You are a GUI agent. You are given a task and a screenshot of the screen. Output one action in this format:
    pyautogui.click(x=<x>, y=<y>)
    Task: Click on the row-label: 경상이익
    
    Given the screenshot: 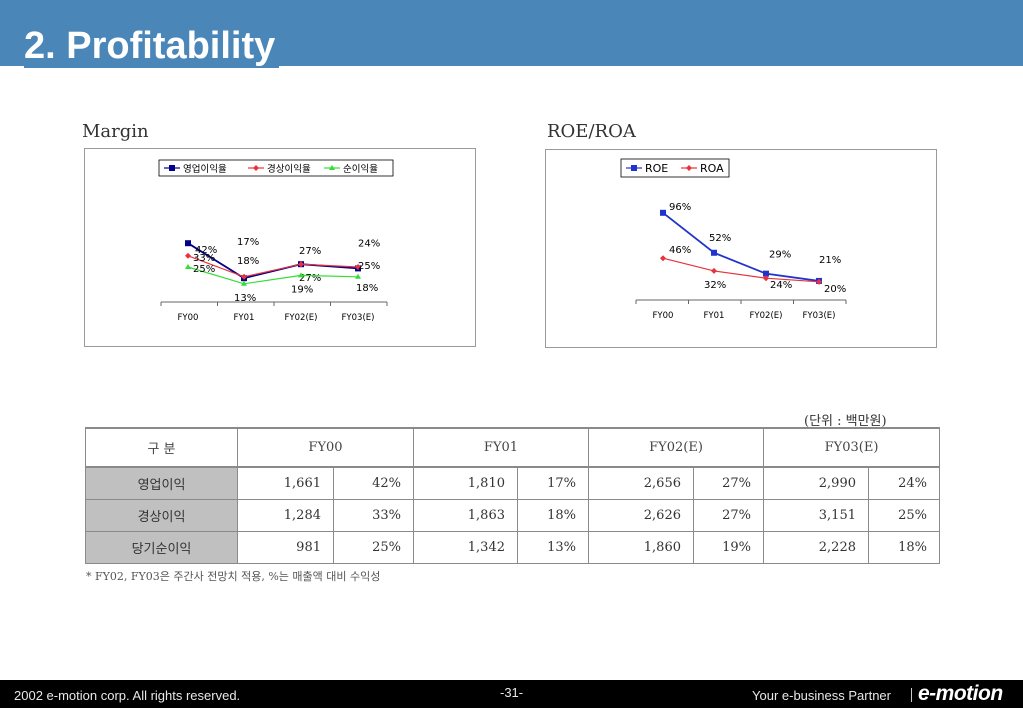 What is the action you would take?
    pyautogui.click(x=161, y=515)
    